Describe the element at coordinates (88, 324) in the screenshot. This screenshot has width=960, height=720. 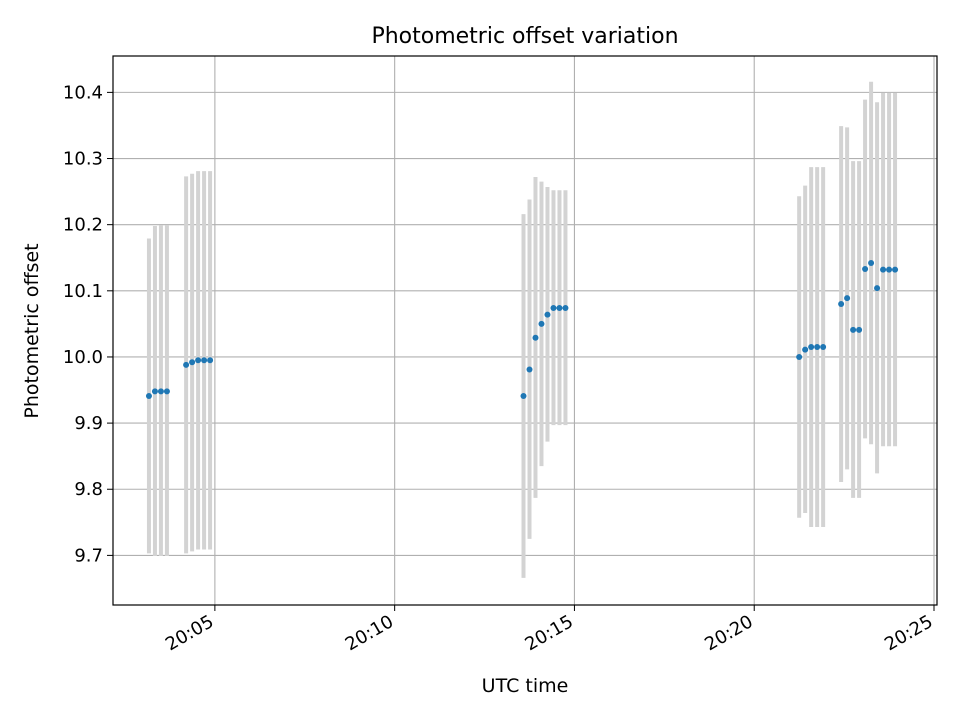
I see `y-axis-ticks: 9.7 9.8 9.9 10.0 10.1 10.2 10.3 10.4` at that location.